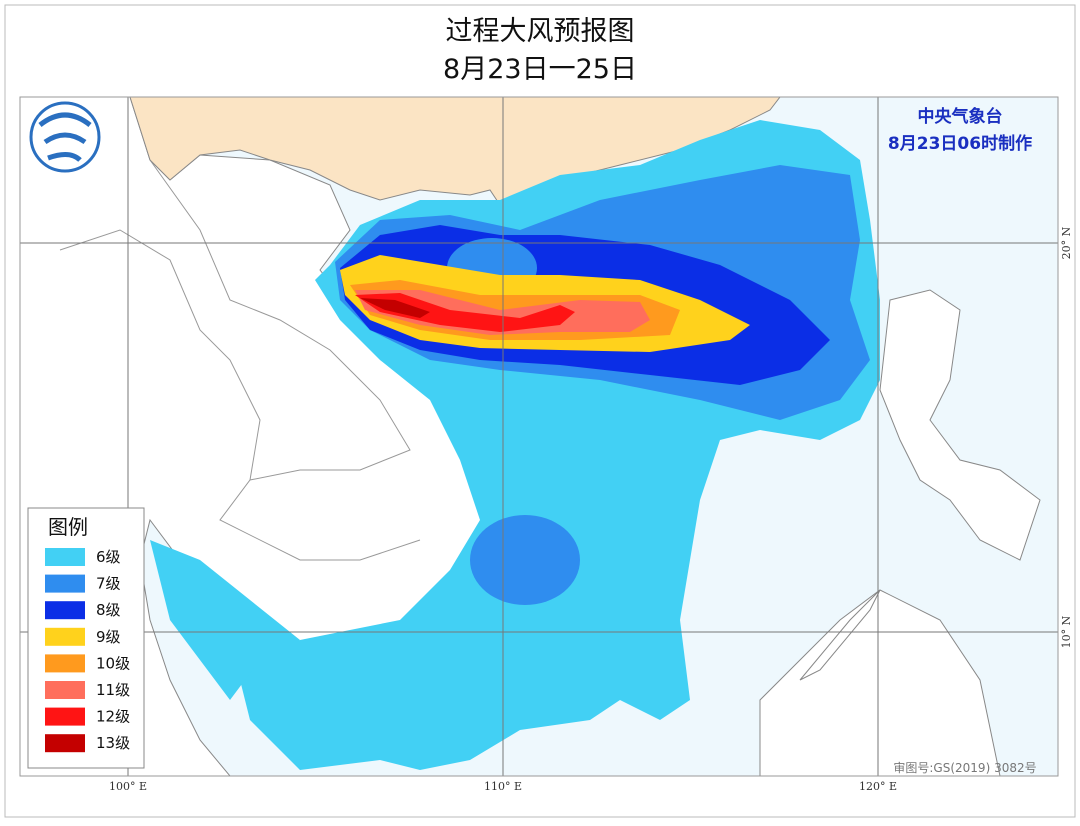  Describe the element at coordinates (540, 31) in the screenshot. I see `map-title: 过程大风预报图` at that location.